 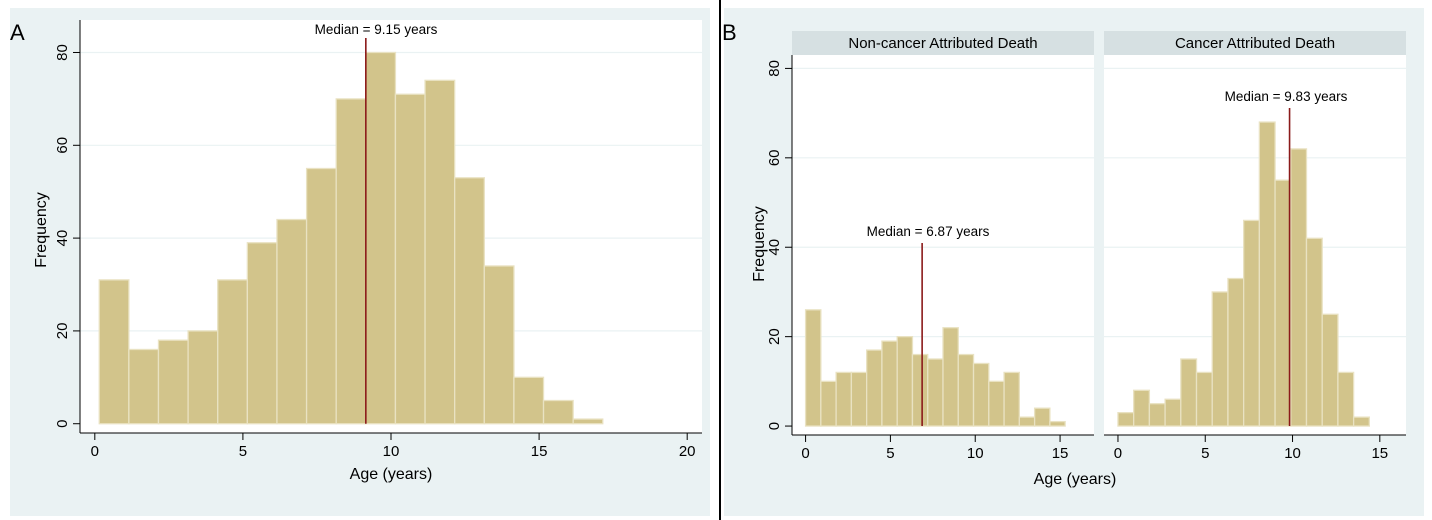 I want to click on facet-1-x-tick-label: 15, so click(x=1060, y=453).